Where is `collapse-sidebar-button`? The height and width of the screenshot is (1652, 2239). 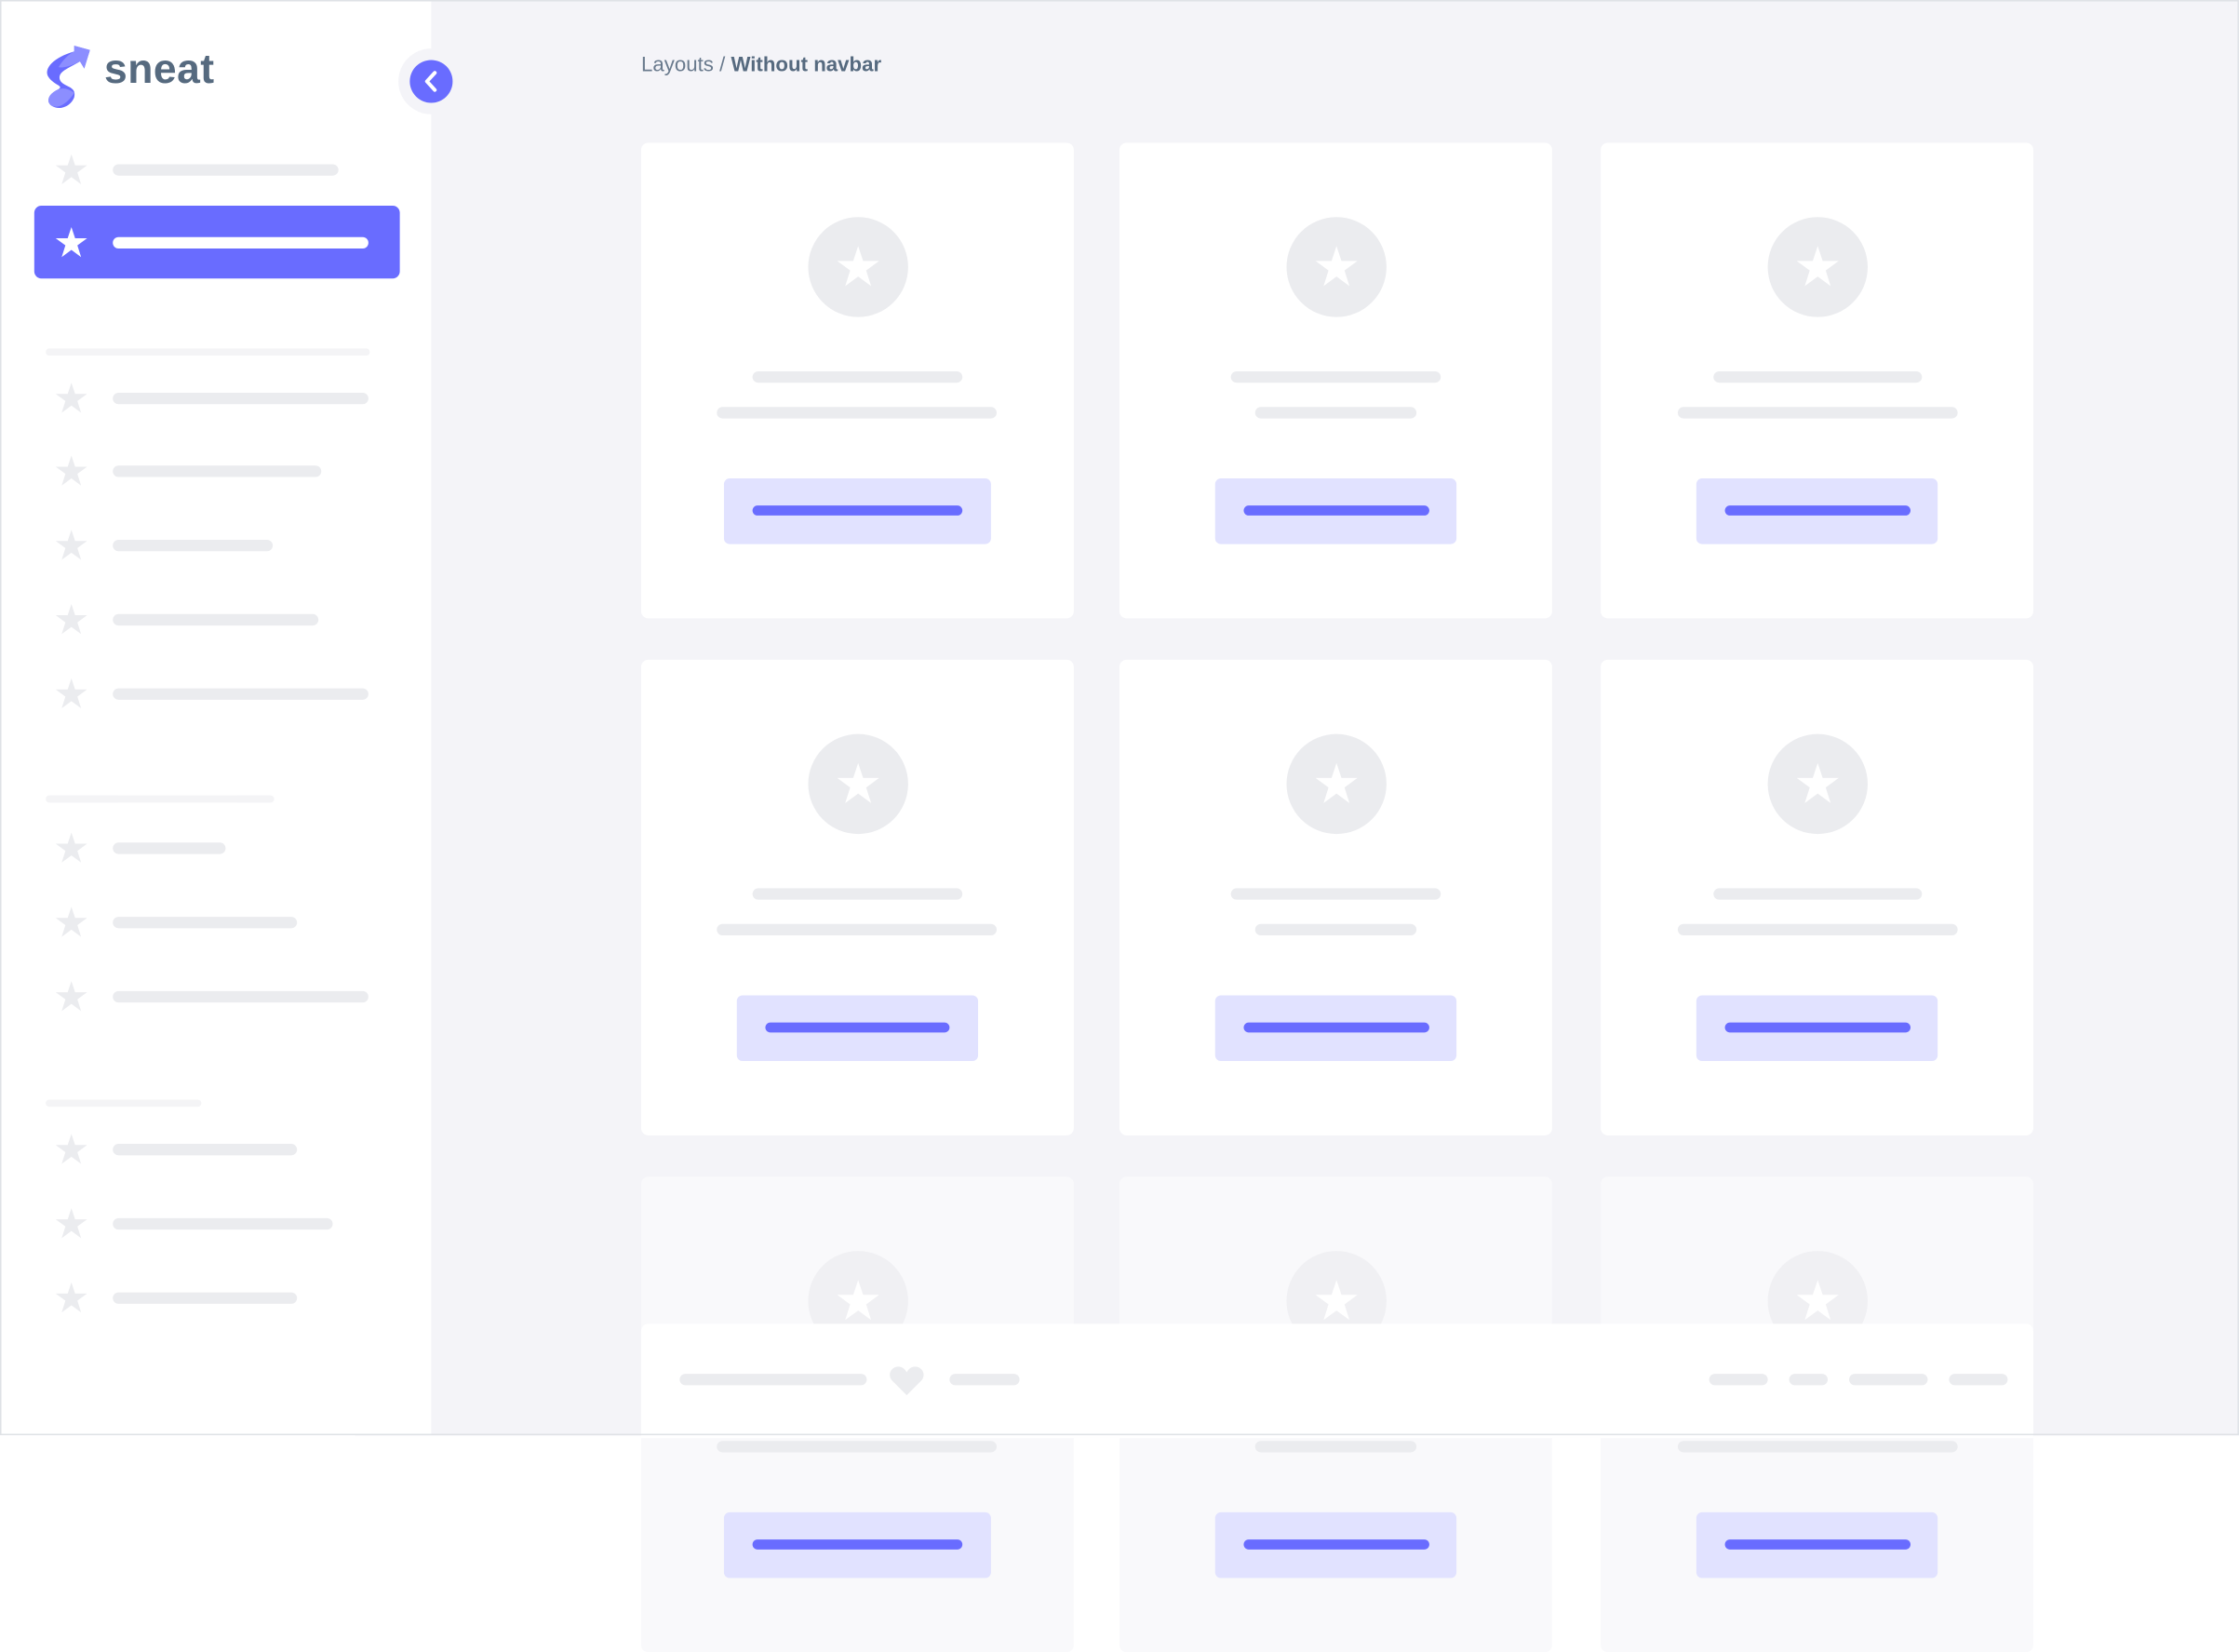
collapse-sidebar-button is located at coordinates (431, 82).